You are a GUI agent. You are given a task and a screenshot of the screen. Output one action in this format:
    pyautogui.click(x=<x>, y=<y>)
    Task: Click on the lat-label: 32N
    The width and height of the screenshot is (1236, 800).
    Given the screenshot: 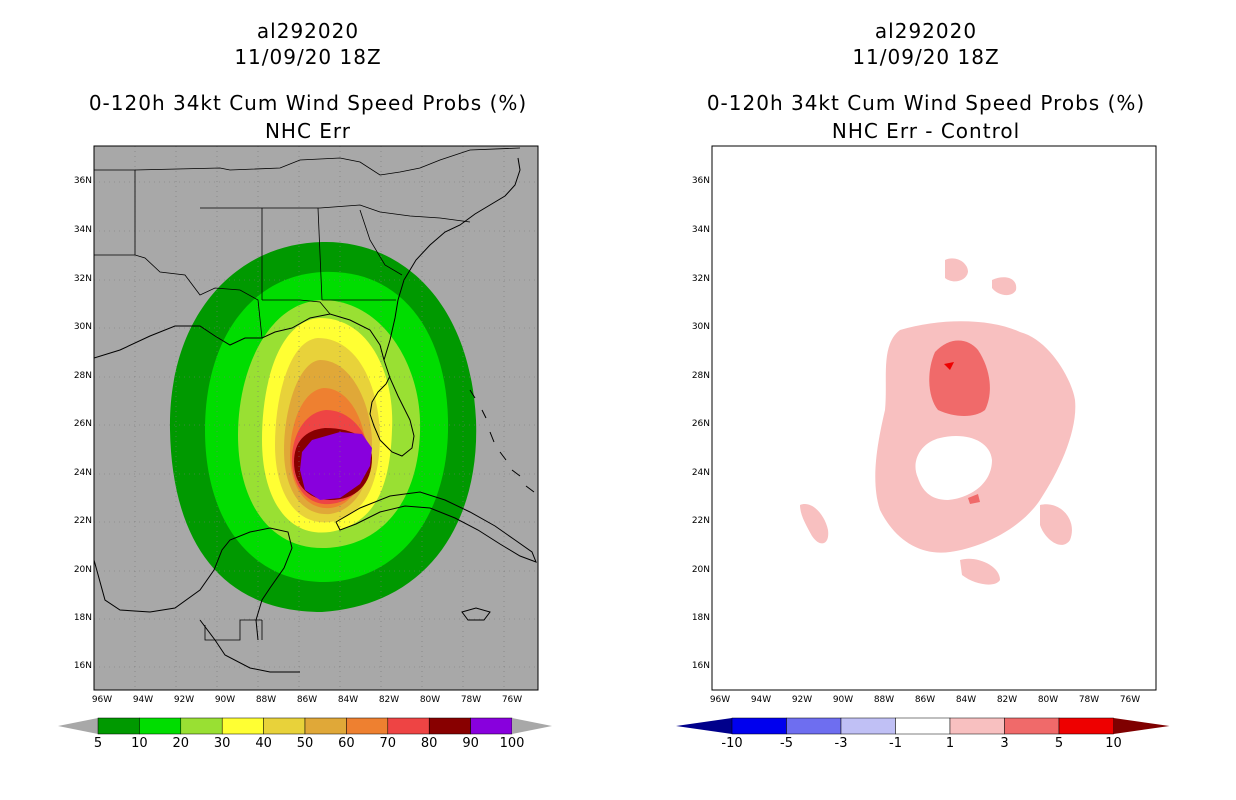 What is the action you would take?
    pyautogui.click(x=700, y=279)
    